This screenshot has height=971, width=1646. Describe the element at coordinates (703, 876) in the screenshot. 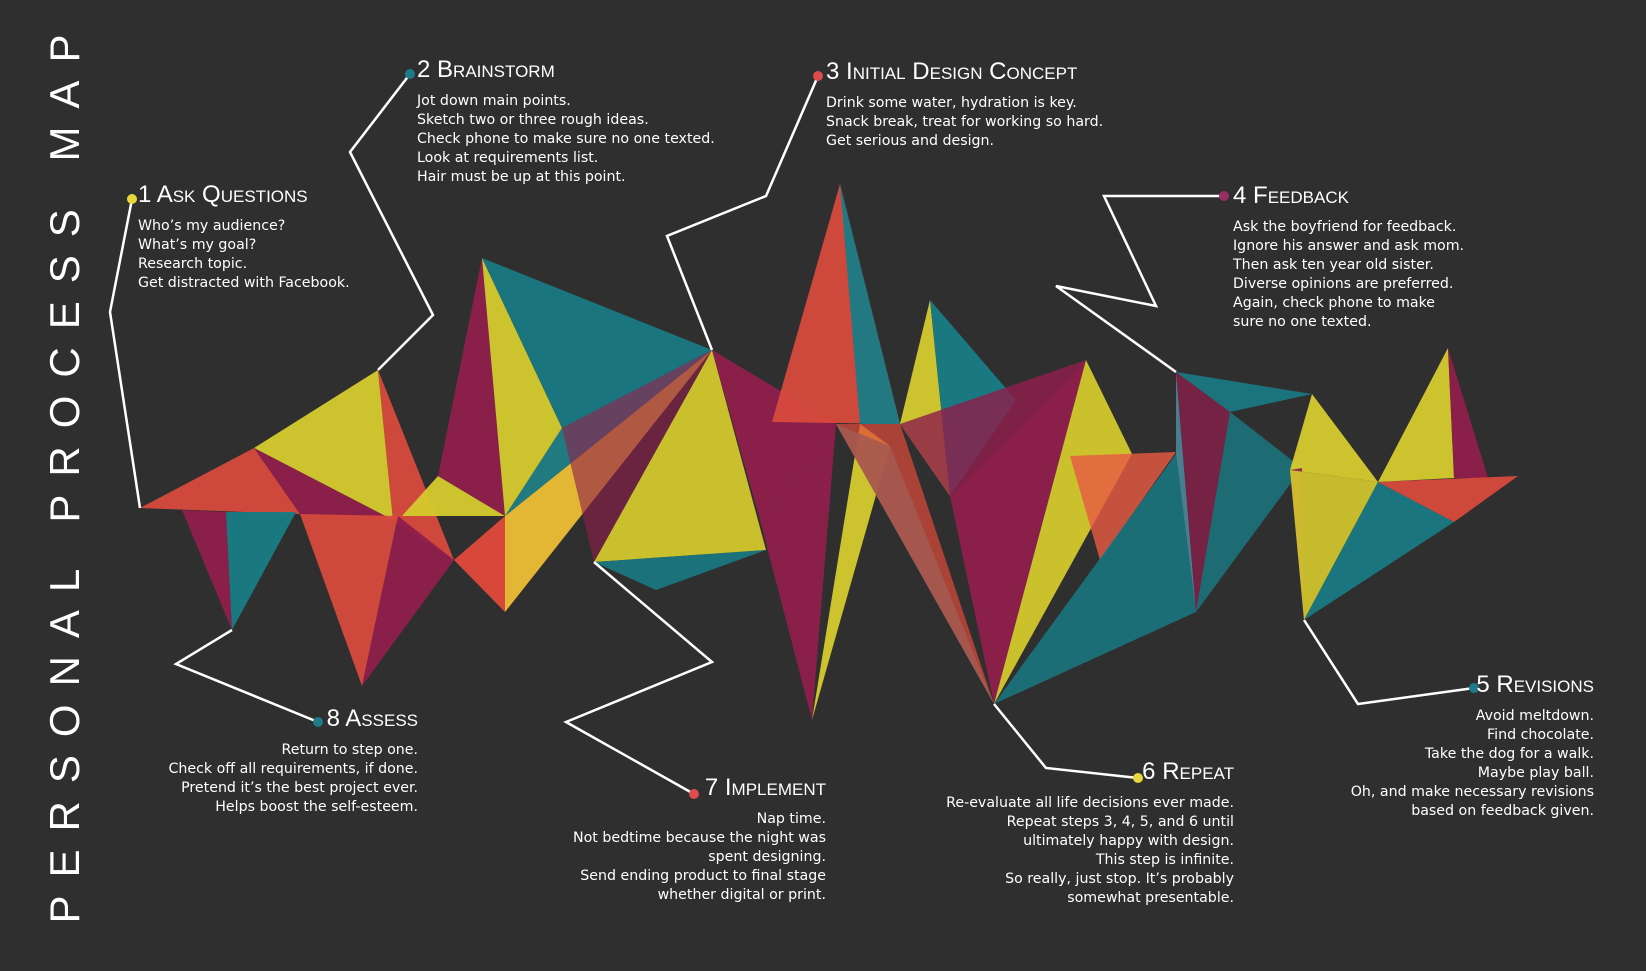

I see `step-7-line-4: Send ending product to final stage` at that location.